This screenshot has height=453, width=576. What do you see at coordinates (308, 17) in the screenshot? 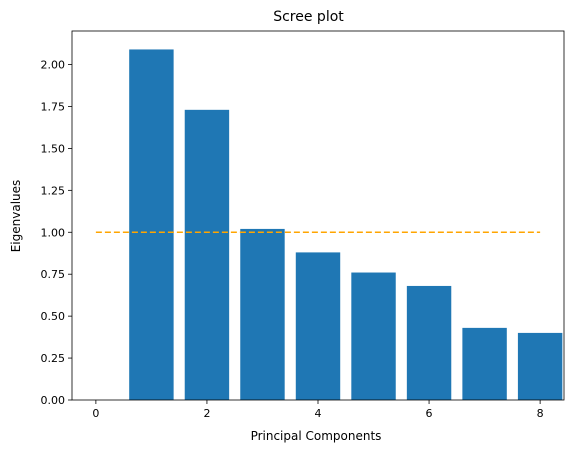
I see `chart-title: Scree plot` at bounding box center [308, 17].